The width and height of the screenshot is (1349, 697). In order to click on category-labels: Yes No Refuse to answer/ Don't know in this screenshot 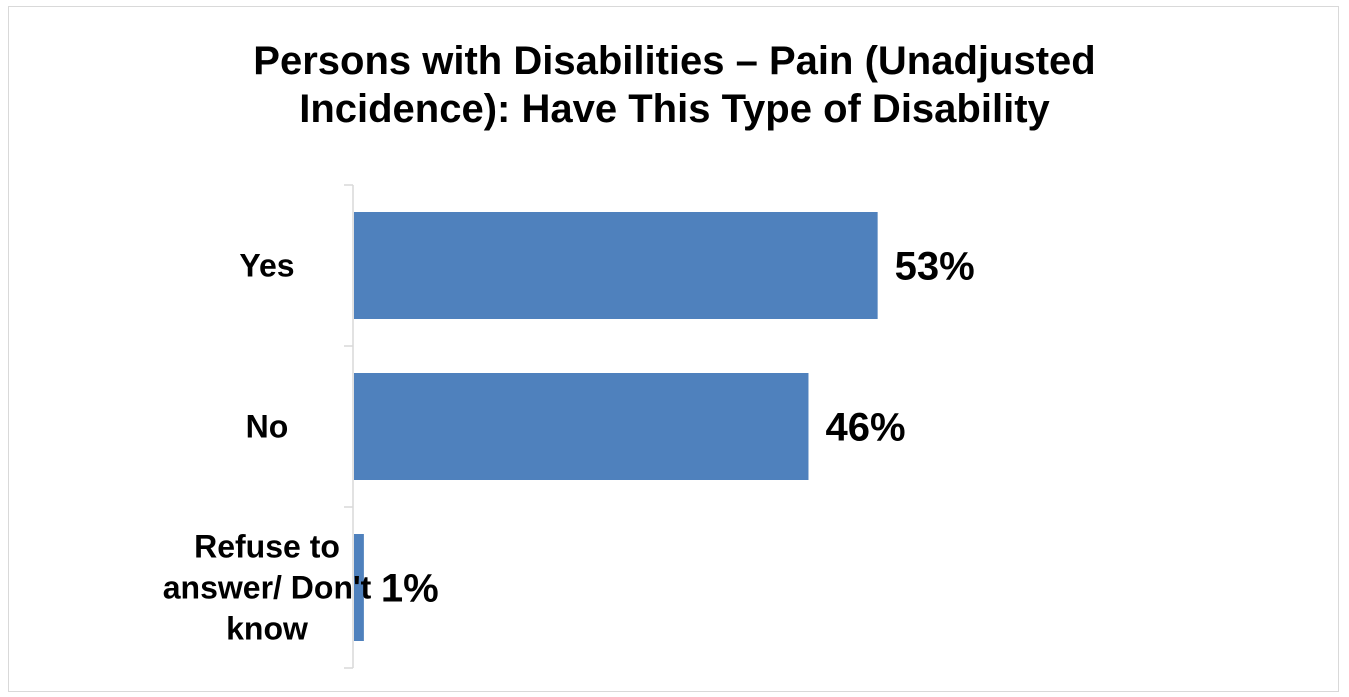, I will do `click(267, 447)`.